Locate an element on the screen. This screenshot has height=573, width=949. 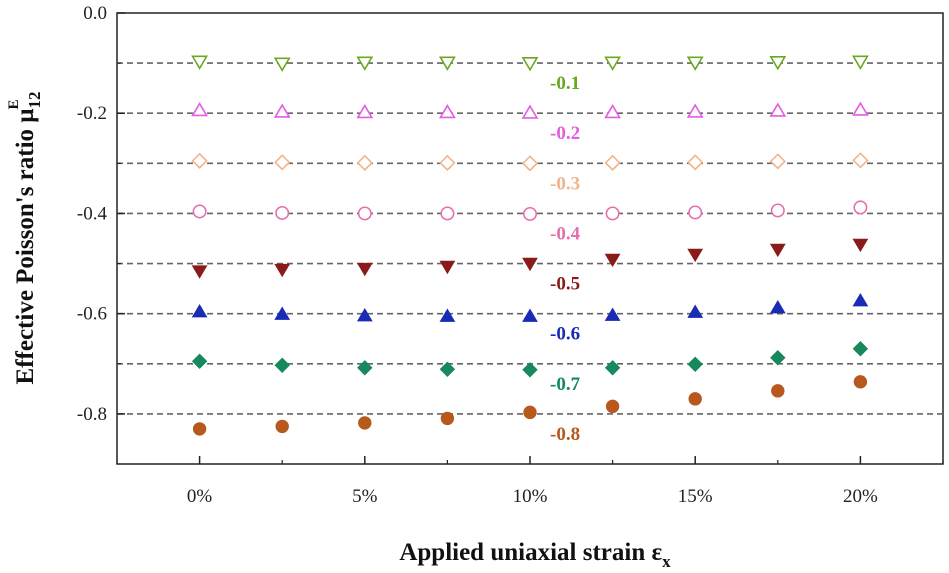
x-tick-label: 0% is located at coordinates (200, 496).